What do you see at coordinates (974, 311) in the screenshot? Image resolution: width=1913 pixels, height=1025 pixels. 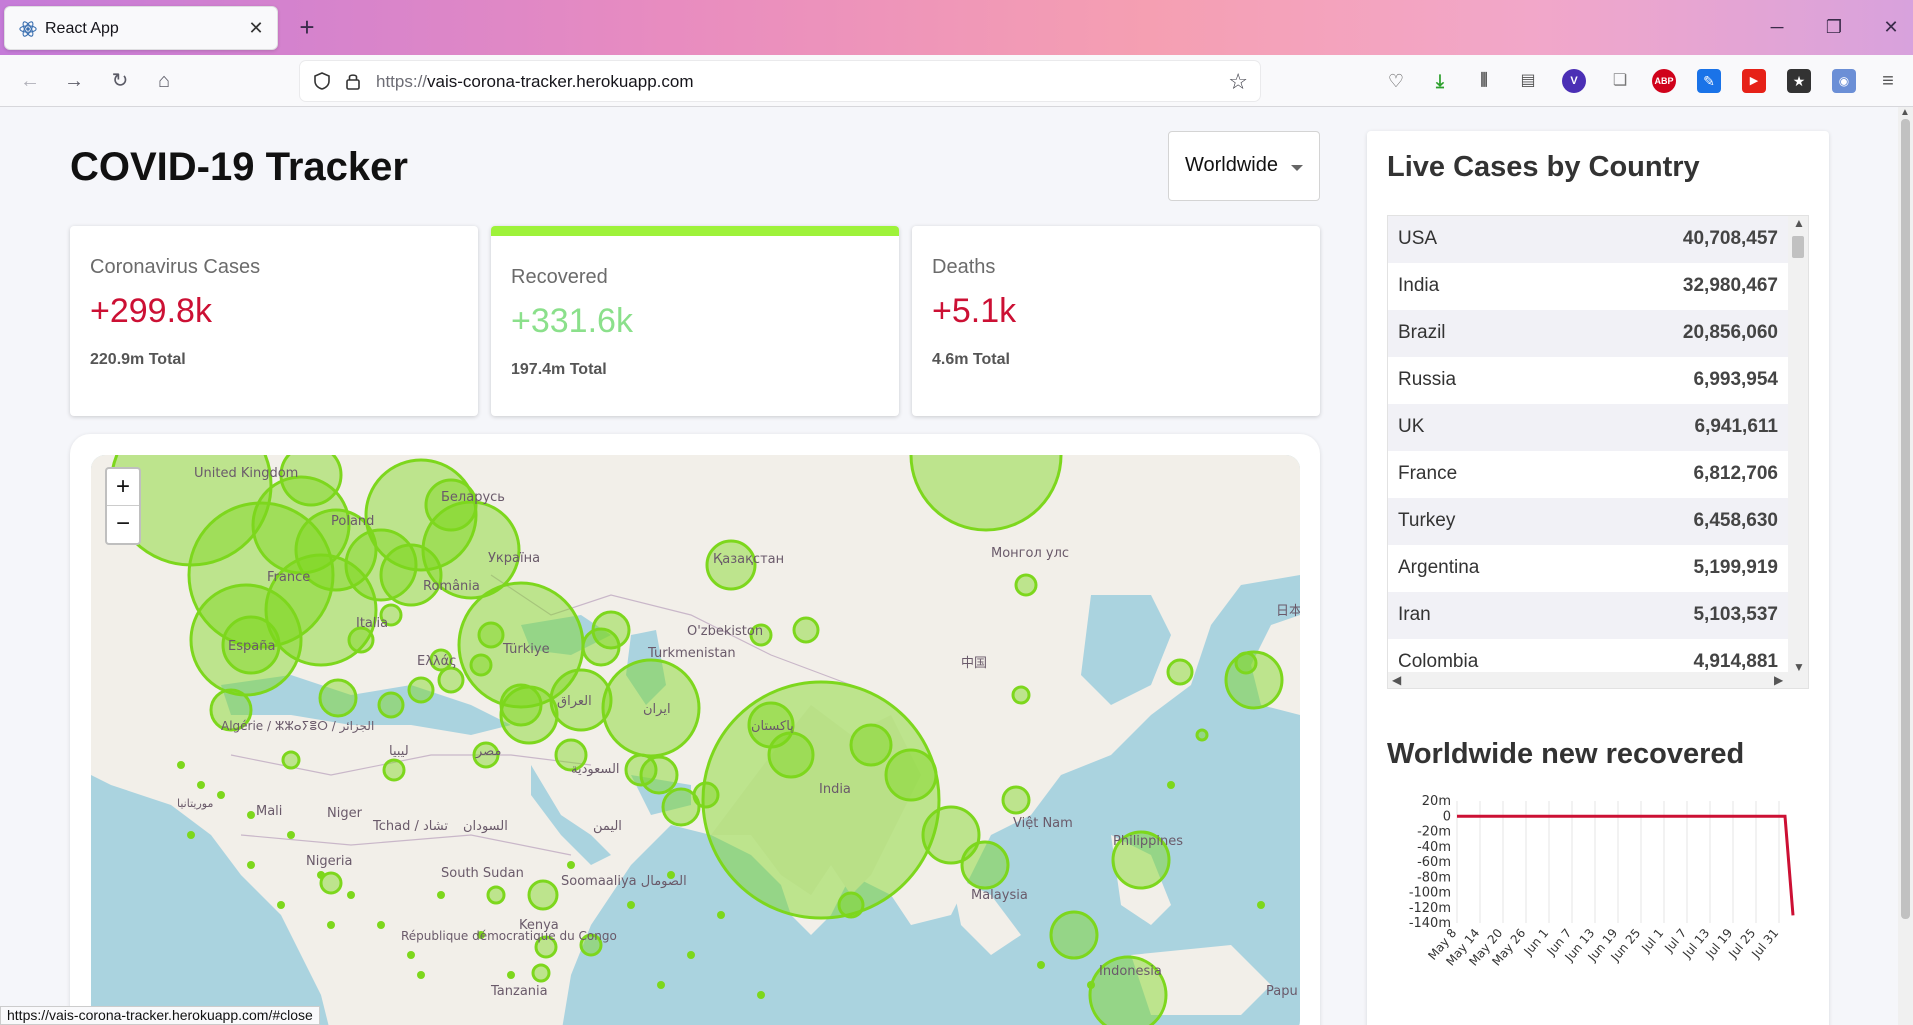 I see `deaths-value: +5.1k` at bounding box center [974, 311].